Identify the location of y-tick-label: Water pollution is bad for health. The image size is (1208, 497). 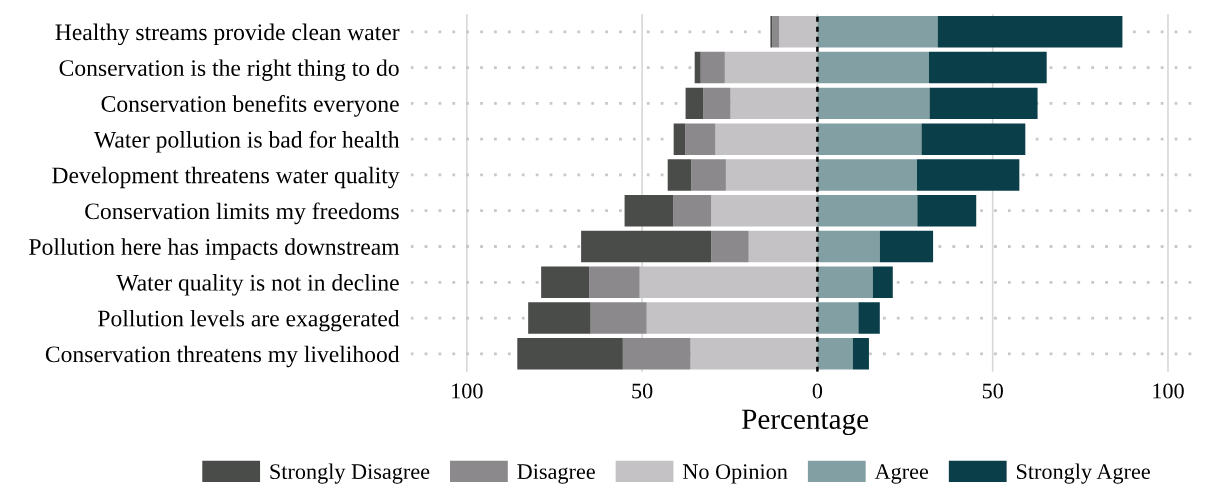
(247, 141).